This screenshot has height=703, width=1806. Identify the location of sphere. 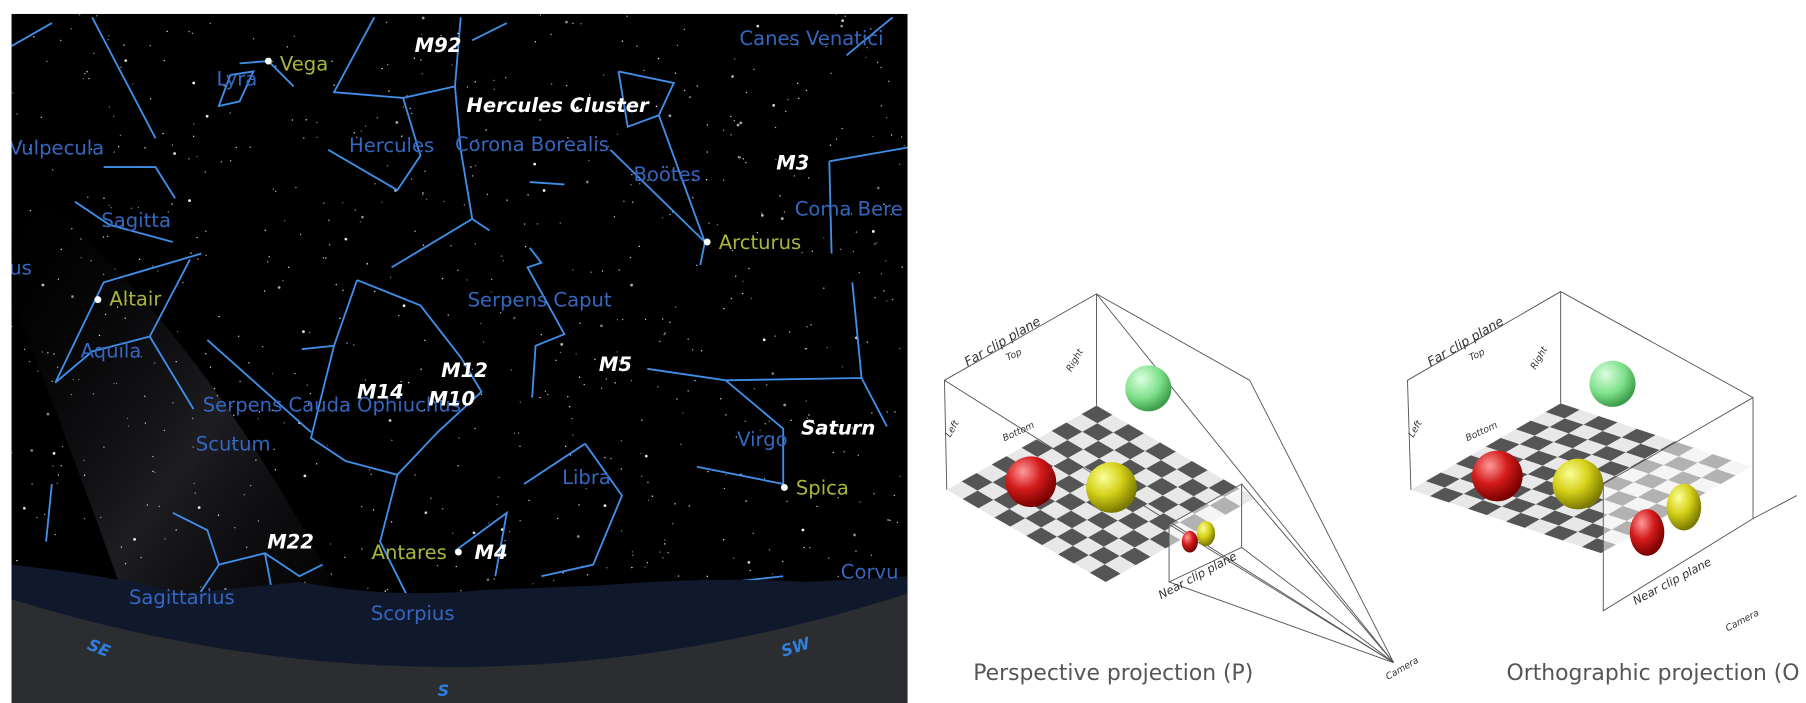
(1206, 534).